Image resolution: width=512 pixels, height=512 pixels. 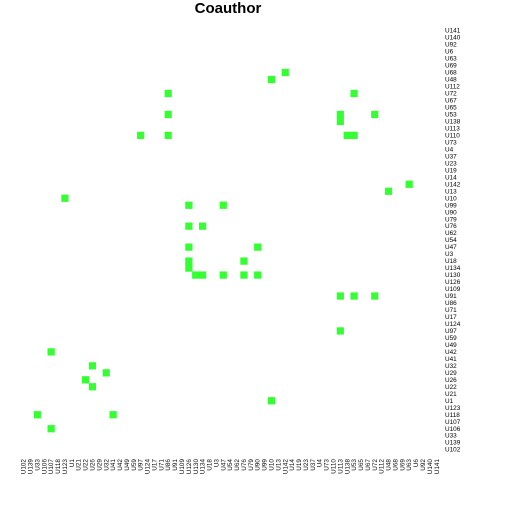 What do you see at coordinates (65, 467) in the screenshot?
I see `x-tick-label: U123` at bounding box center [65, 467].